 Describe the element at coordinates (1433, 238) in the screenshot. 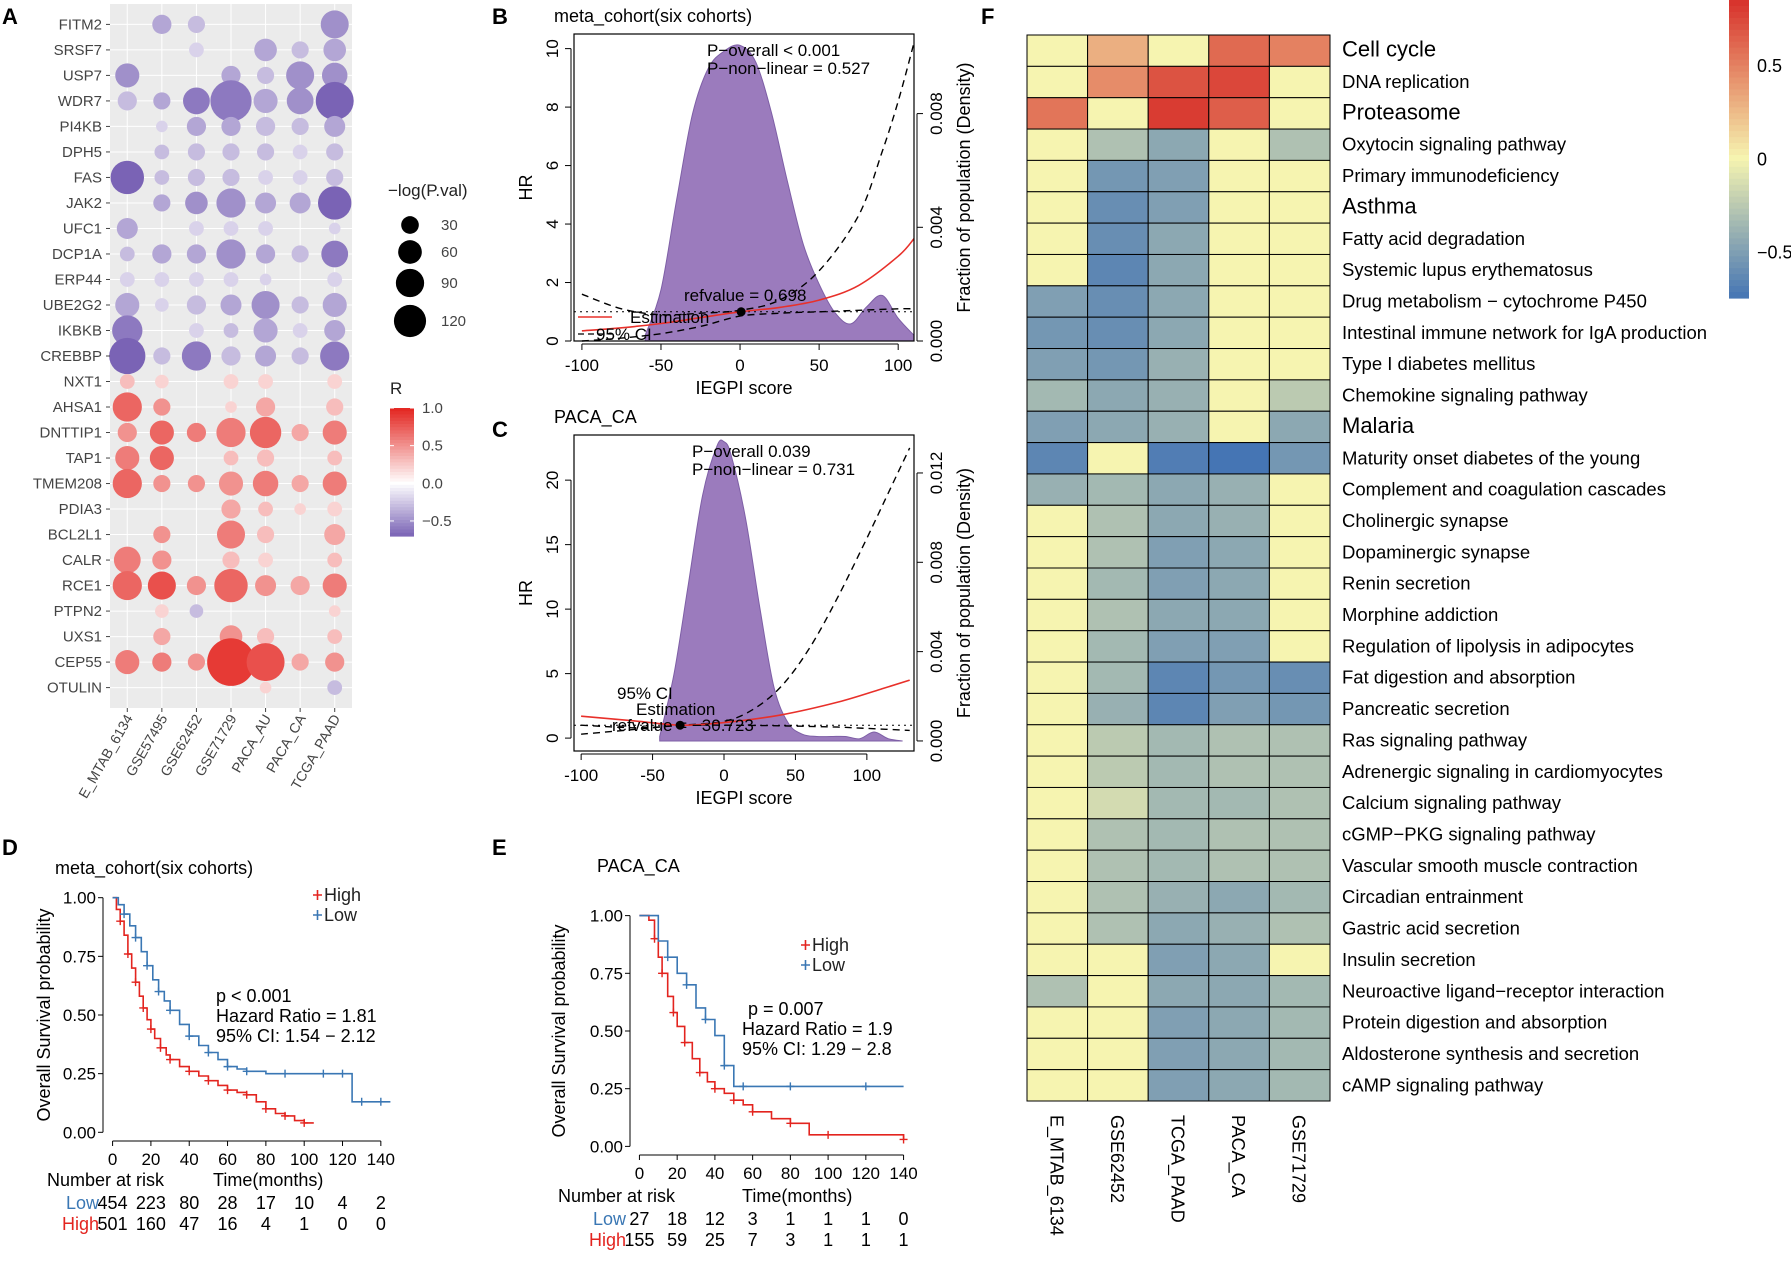

I see `pathway-label: Fatty acid degradation` at that location.